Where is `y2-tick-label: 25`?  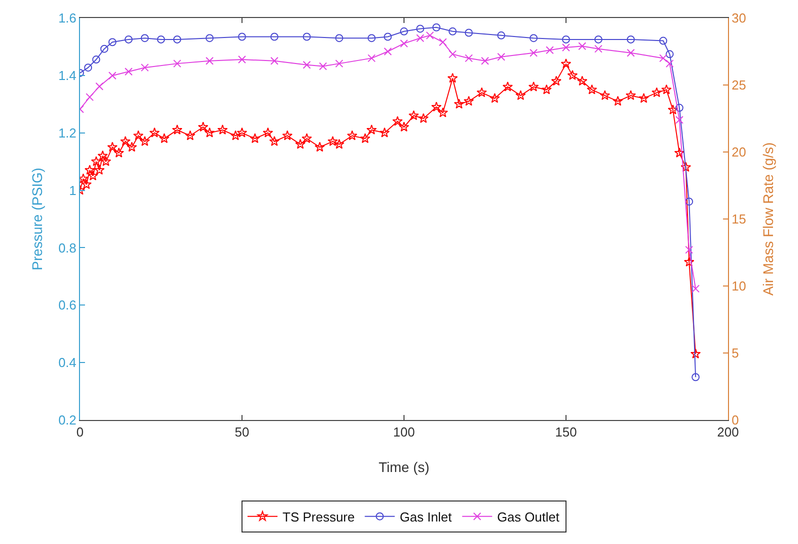 y2-tick-label: 25 is located at coordinates (739, 85).